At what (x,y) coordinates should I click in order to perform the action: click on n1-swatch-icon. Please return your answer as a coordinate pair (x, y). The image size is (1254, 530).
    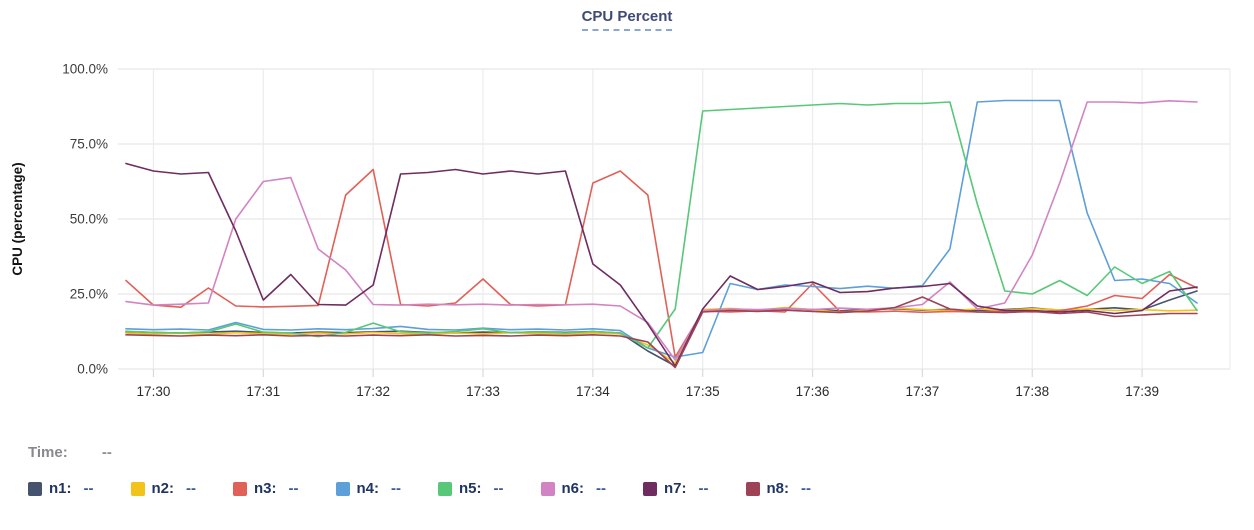
    Looking at the image, I should click on (35, 488).